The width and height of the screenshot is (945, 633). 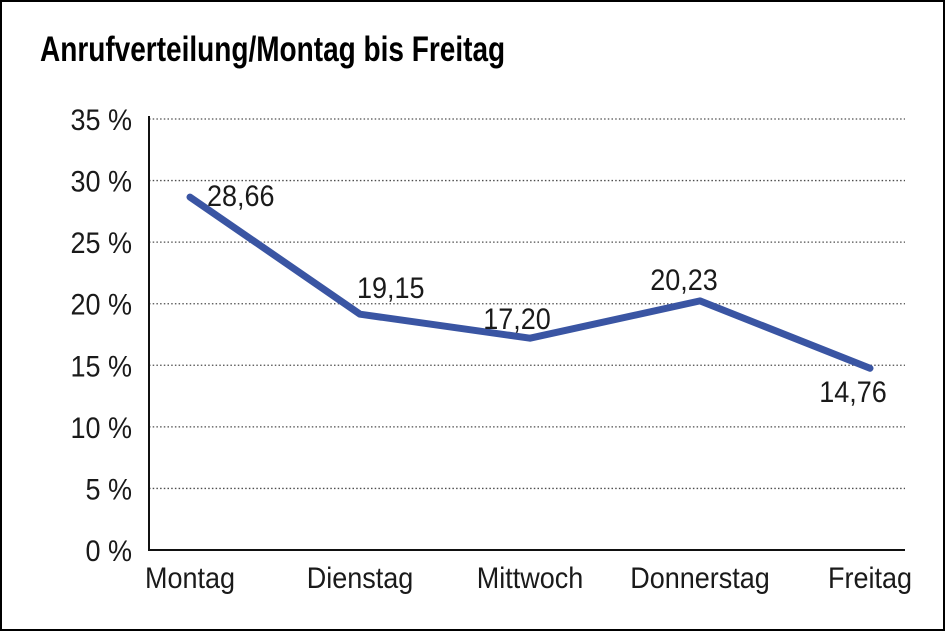 What do you see at coordinates (101, 182) in the screenshot?
I see `y-tick-label: 30 %` at bounding box center [101, 182].